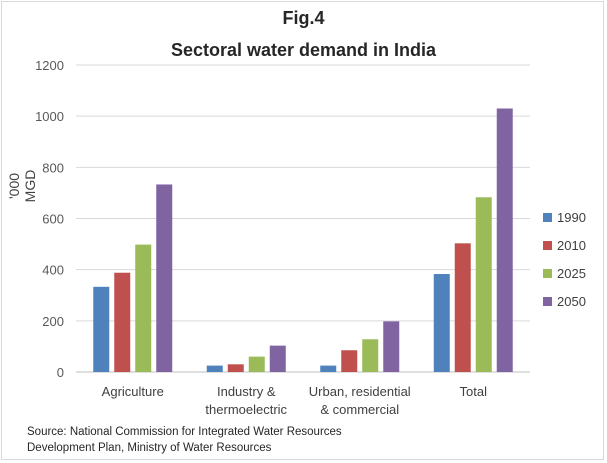  What do you see at coordinates (571, 301) in the screenshot?
I see `legend-label: 2050` at bounding box center [571, 301].